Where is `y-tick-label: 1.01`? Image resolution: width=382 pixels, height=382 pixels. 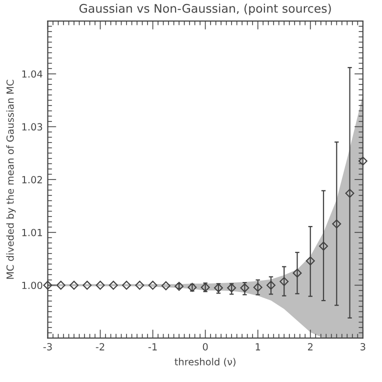 y-tick-label: 1.01 is located at coordinates (32, 232).